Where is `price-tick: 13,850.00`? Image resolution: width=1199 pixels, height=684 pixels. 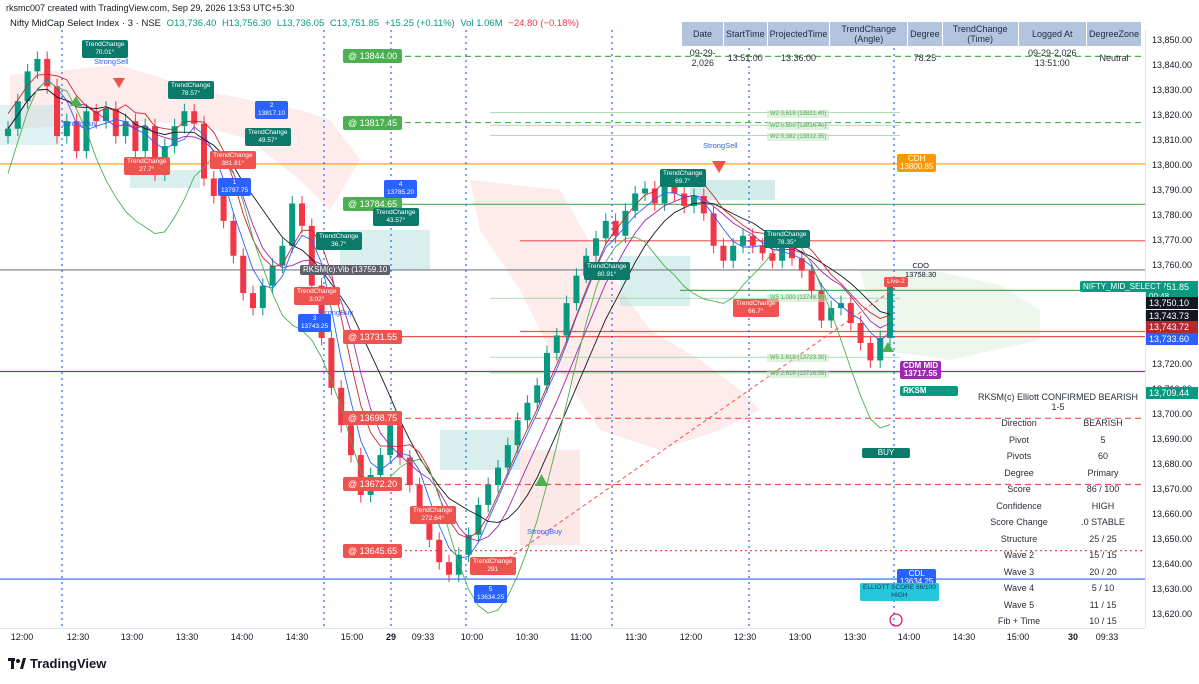 price-tick: 13,850.00 is located at coordinates (1172, 40).